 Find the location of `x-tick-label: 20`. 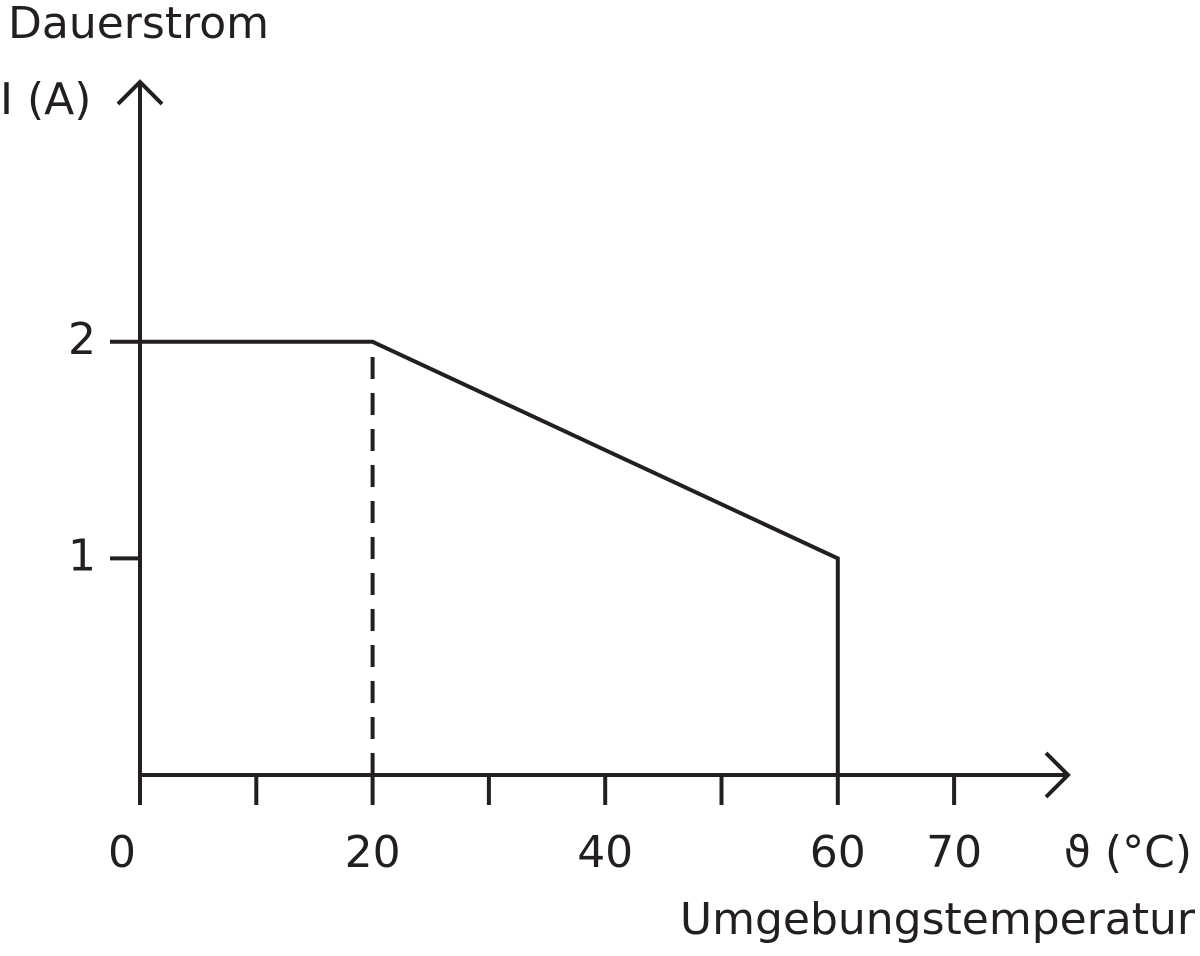

x-tick-label: 20 is located at coordinates (373, 852).